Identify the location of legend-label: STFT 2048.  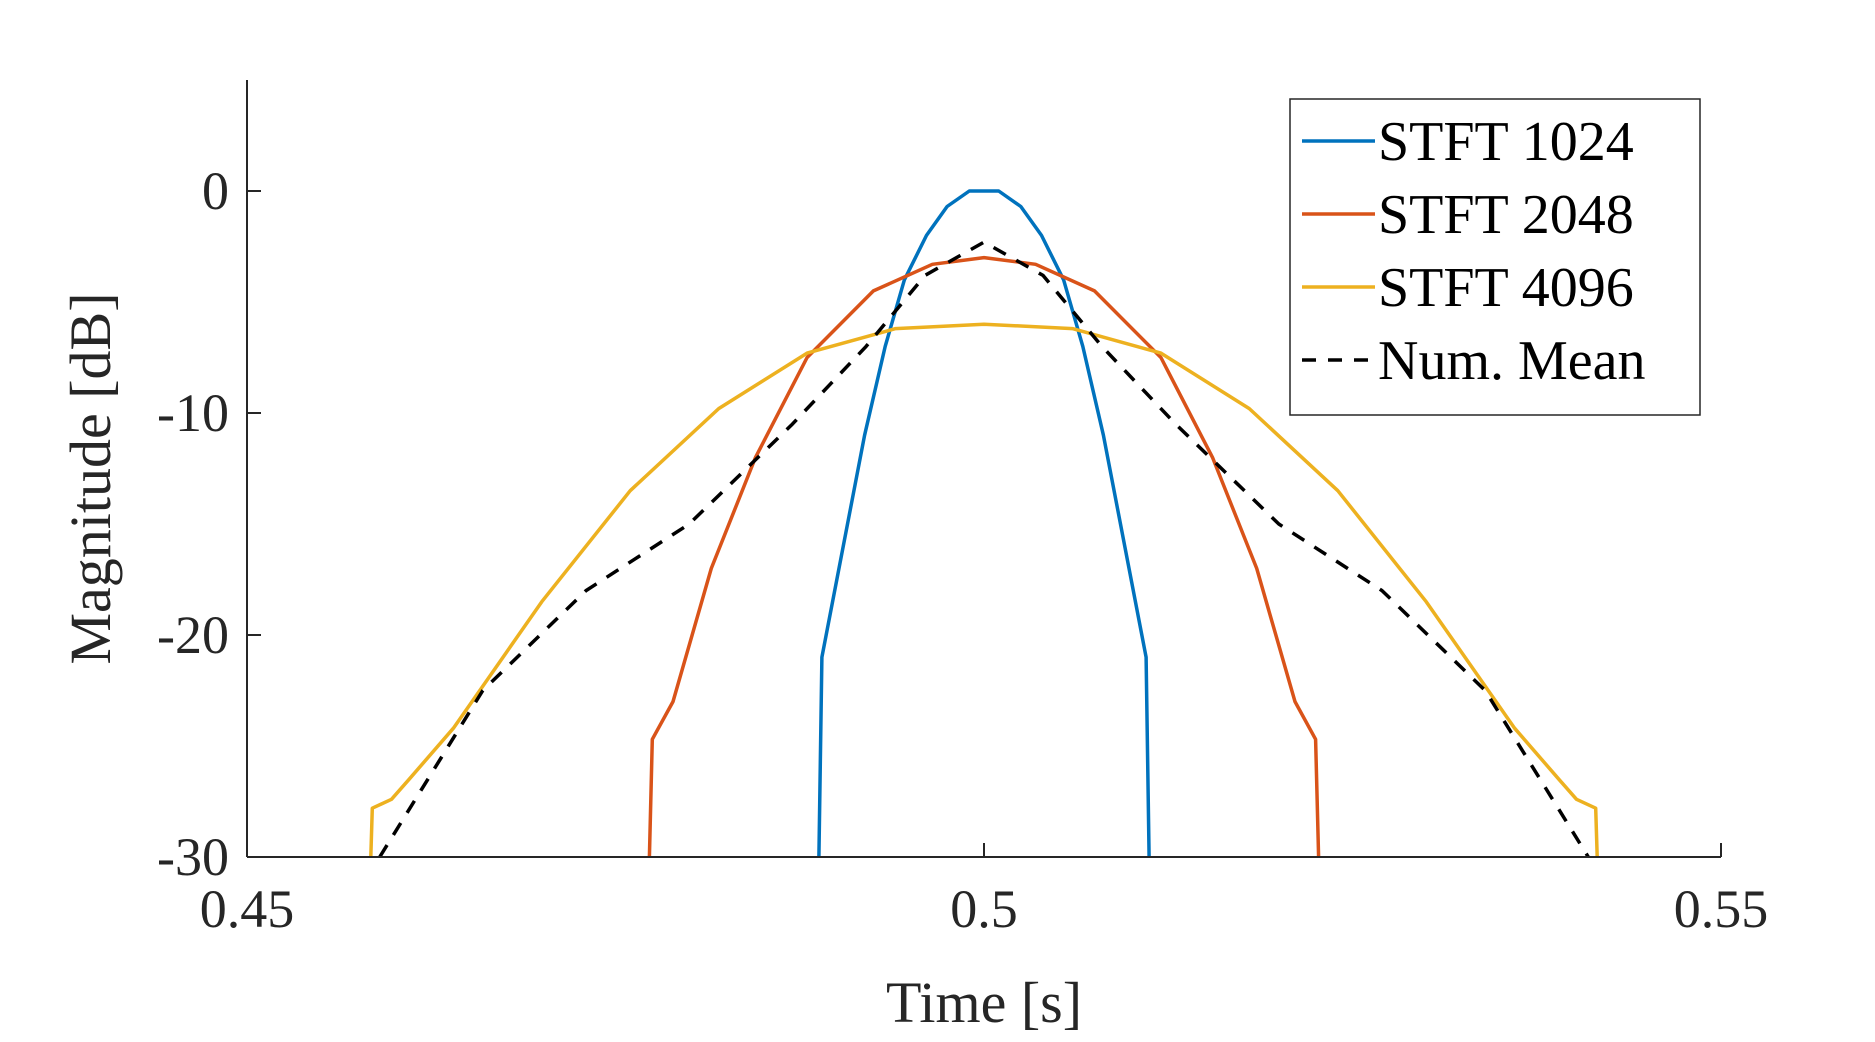
(1506, 215).